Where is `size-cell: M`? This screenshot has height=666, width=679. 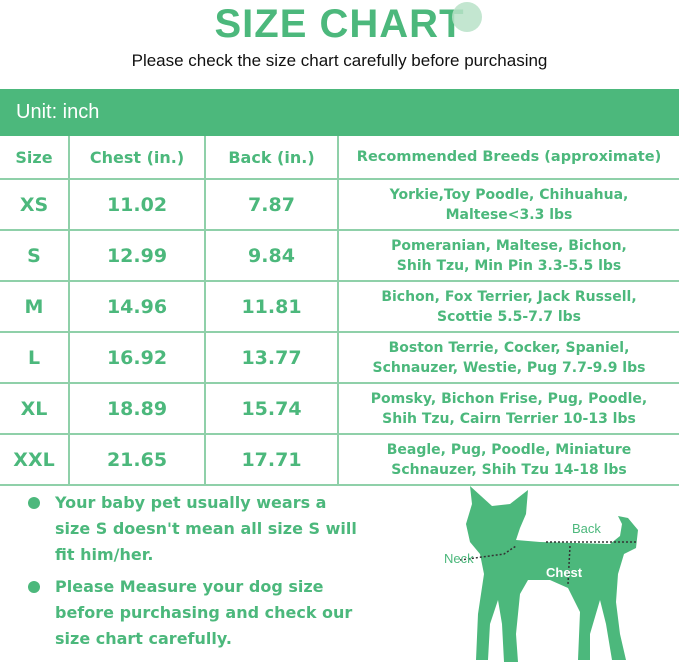 size-cell: M is located at coordinates (35, 306).